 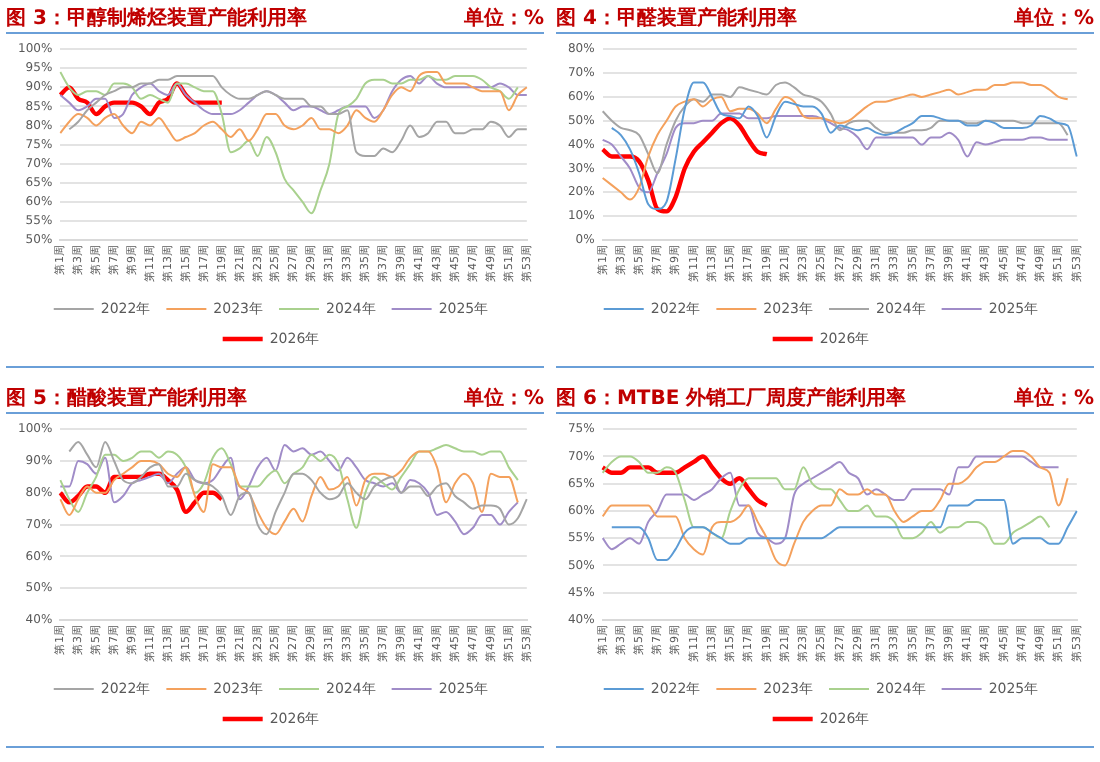 I want to click on chart-title: 图 6：MTBE 外销工厂周度产能利用率, so click(x=731, y=398).